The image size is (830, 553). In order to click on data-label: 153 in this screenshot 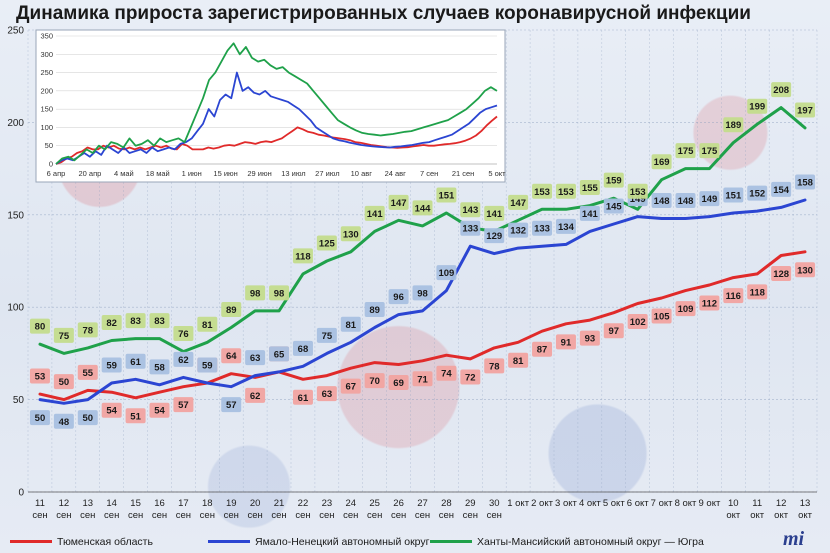, I will do `click(542, 192)`.